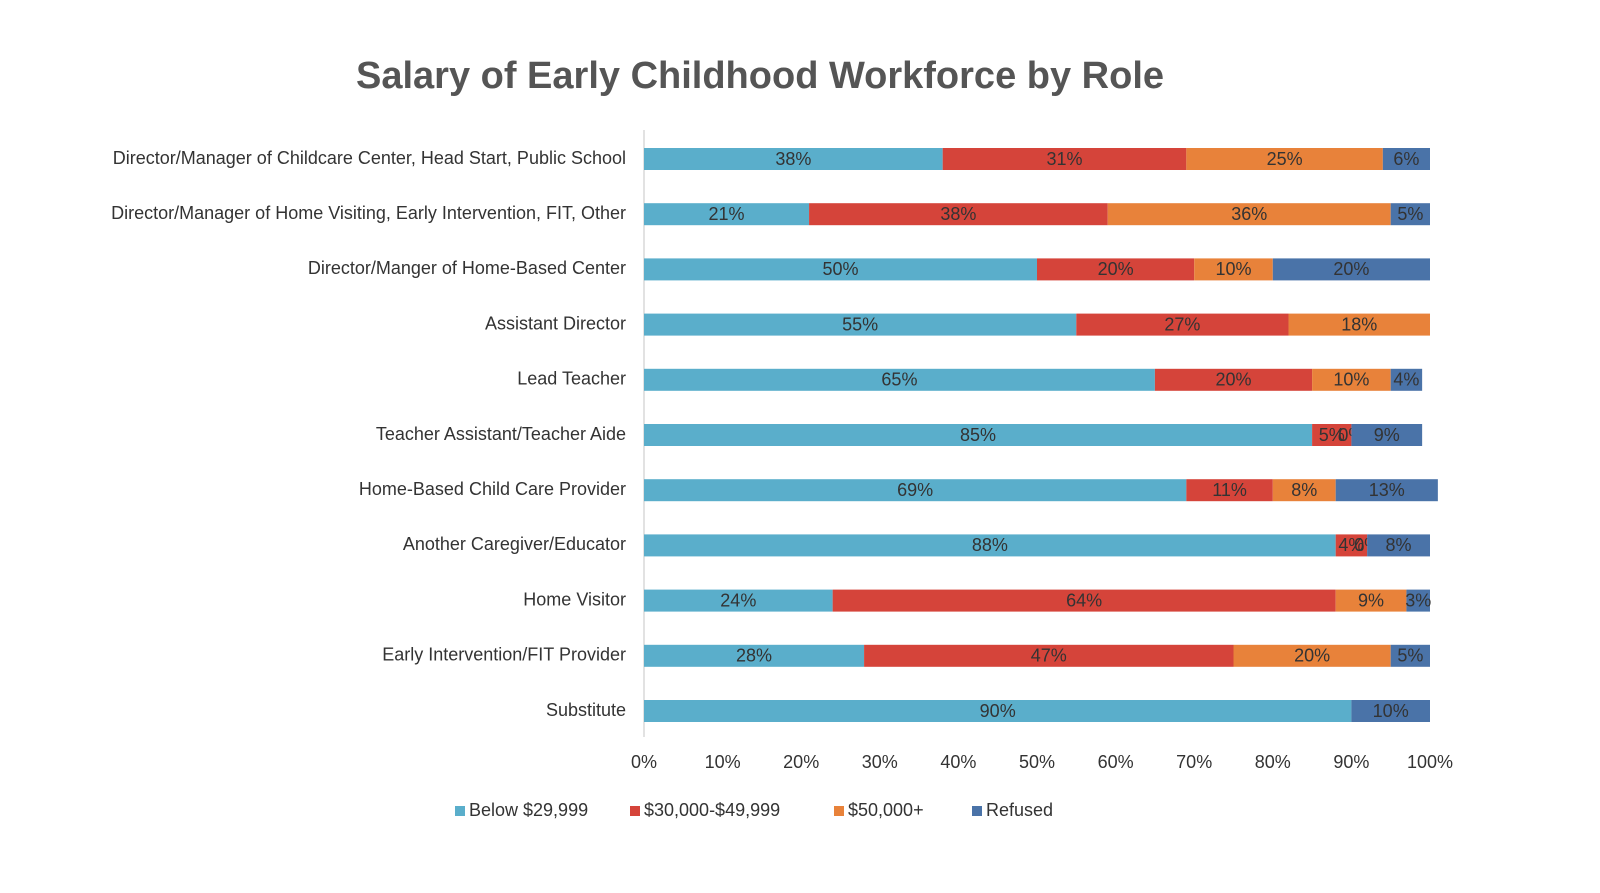  I want to click on category-label: Teacher Assistant/Teacher Aide, so click(501, 434).